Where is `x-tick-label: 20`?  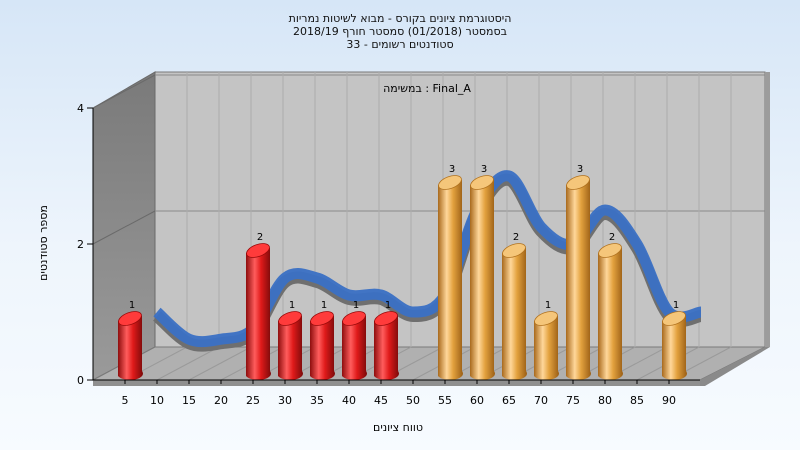 x-tick-label: 20 is located at coordinates (221, 400).